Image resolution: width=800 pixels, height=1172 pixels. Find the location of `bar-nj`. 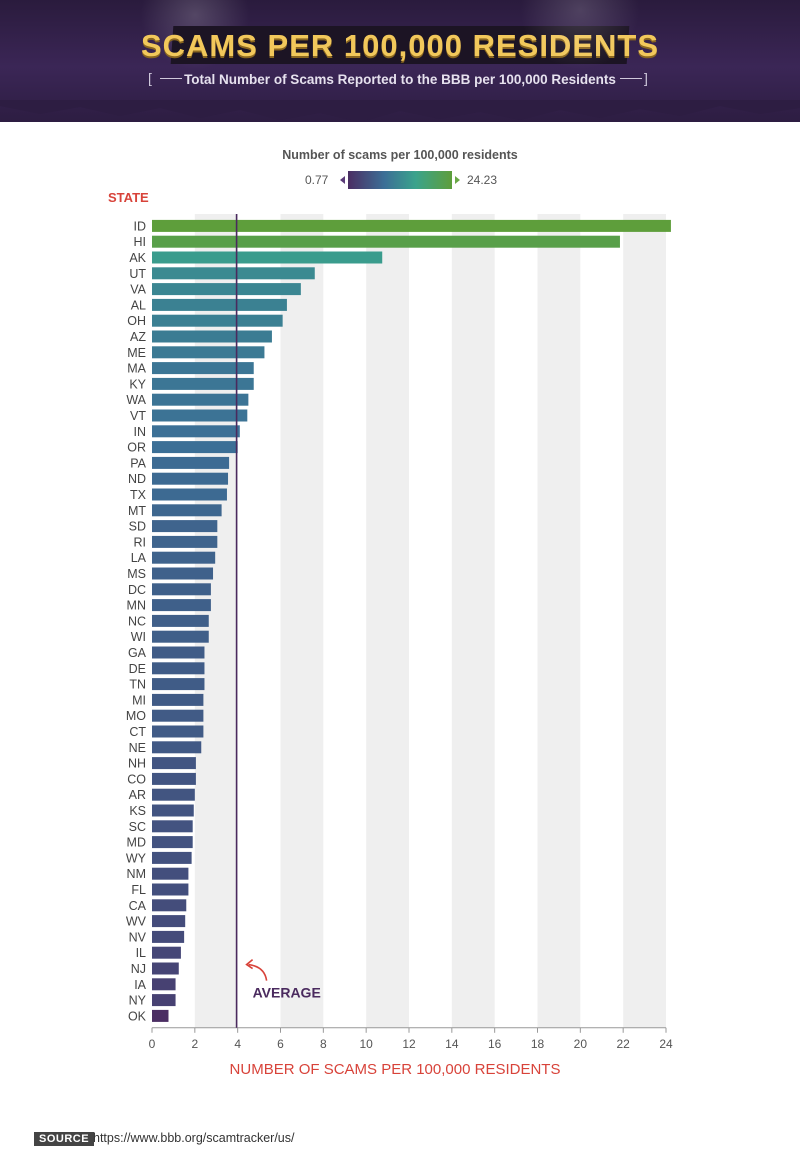

bar-nj is located at coordinates (165, 968).